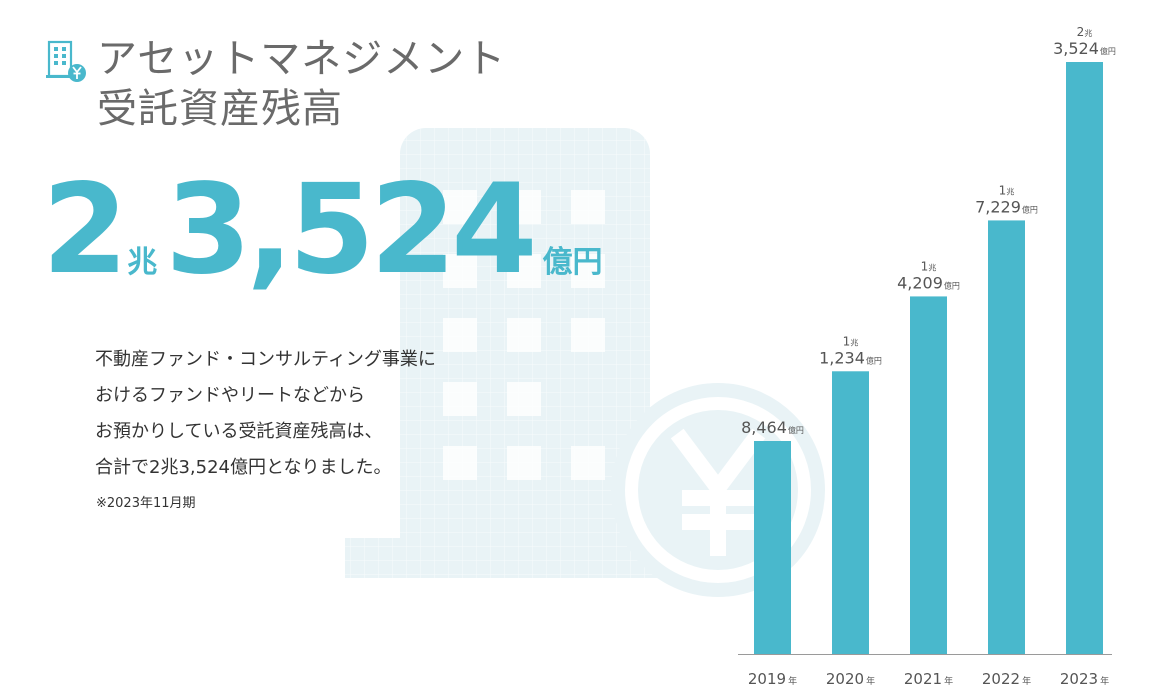 The width and height of the screenshot is (1153, 700). I want to click on data-label-cho-2021: 1兆, so click(929, 266).